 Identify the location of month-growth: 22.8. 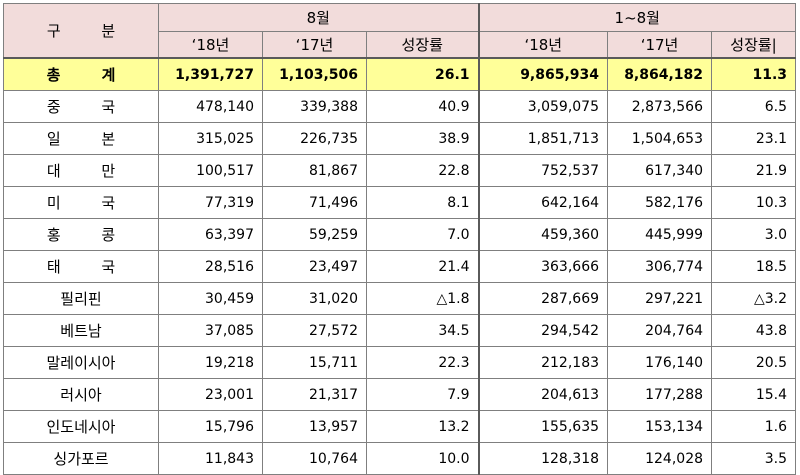
(422, 170).